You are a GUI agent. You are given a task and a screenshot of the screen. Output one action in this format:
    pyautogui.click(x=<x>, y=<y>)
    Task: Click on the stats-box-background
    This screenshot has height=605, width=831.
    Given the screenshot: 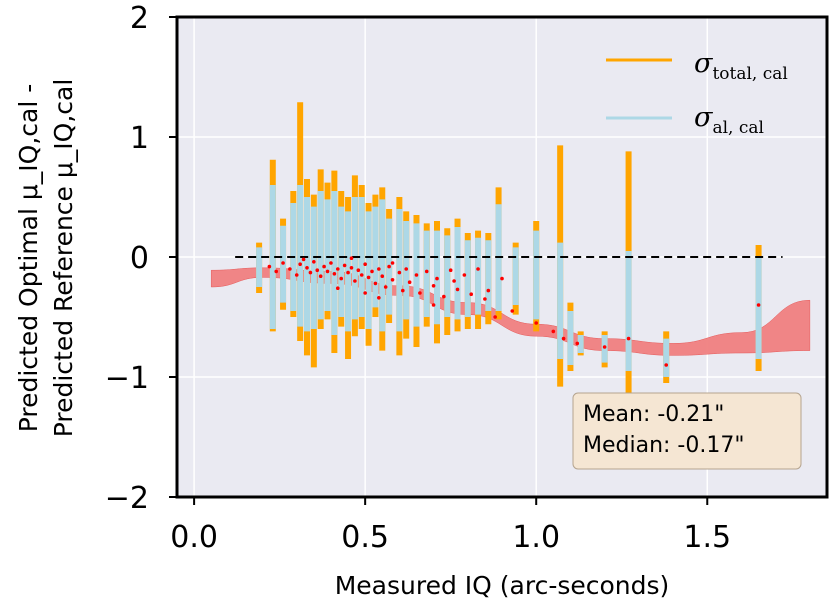 What is the action you would take?
    pyautogui.click(x=687, y=431)
    